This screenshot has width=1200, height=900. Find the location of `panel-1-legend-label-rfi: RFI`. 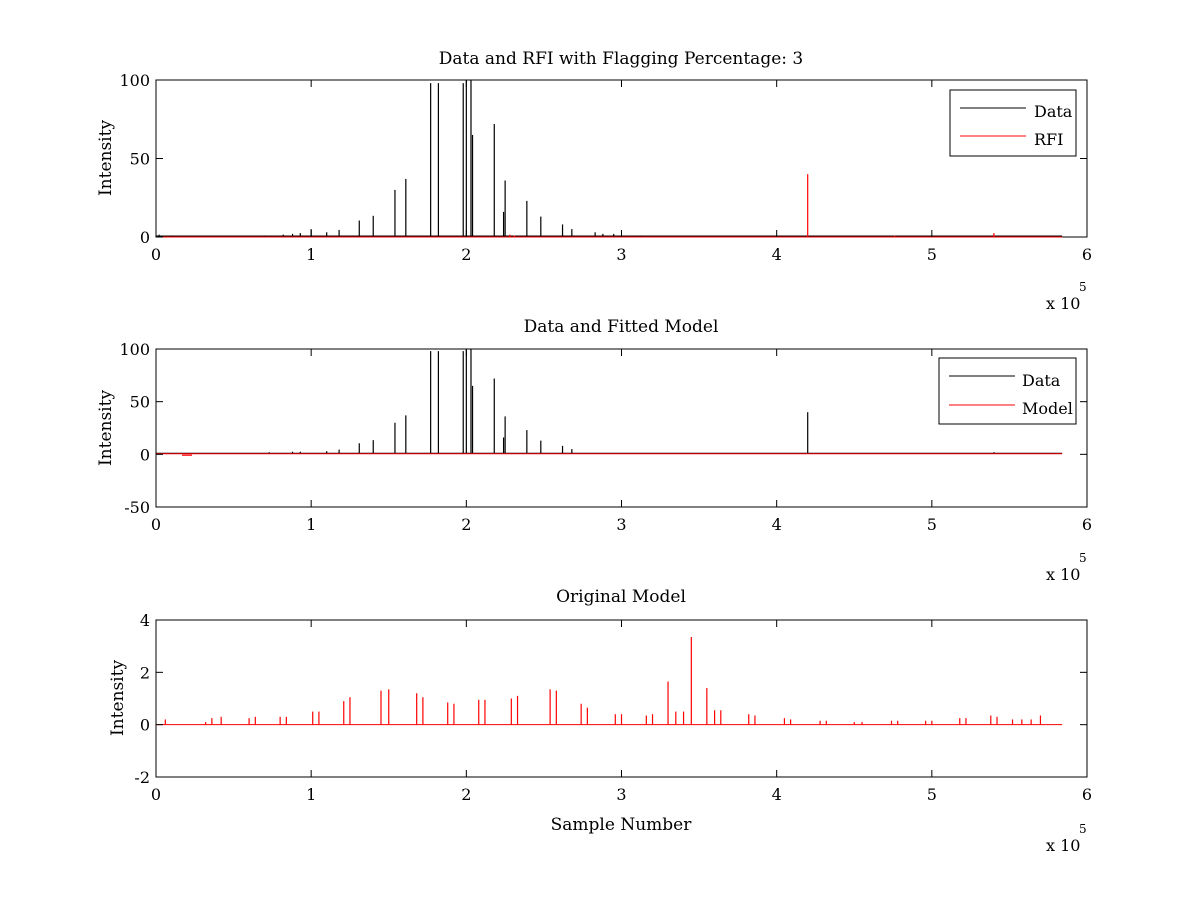

panel-1-legend-label-rfi: RFI is located at coordinates (1048, 139).